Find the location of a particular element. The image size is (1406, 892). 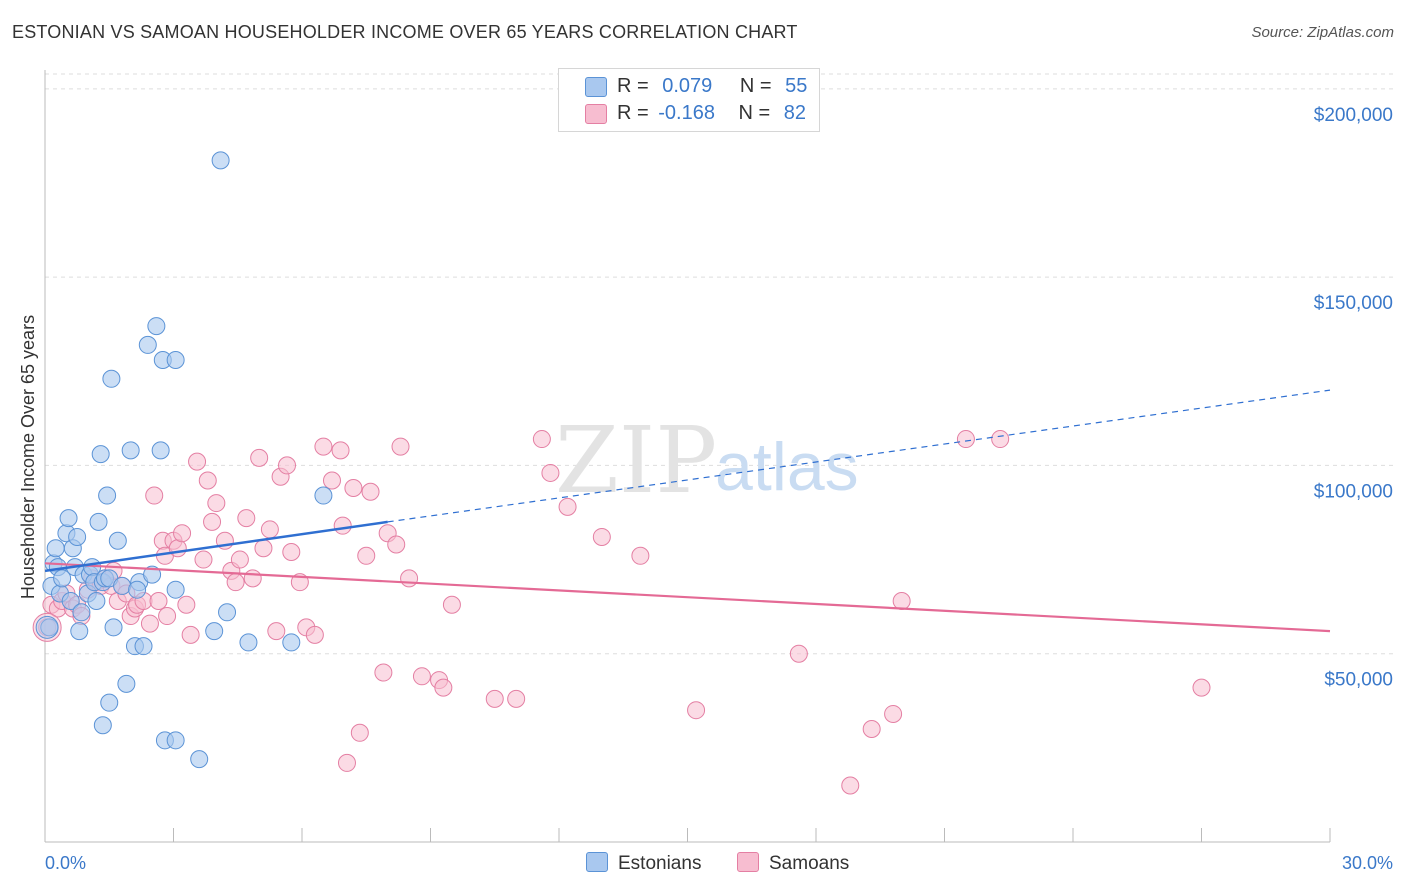

source-label: Source: ZipAtlas.com is located at coordinates (1322, 32).